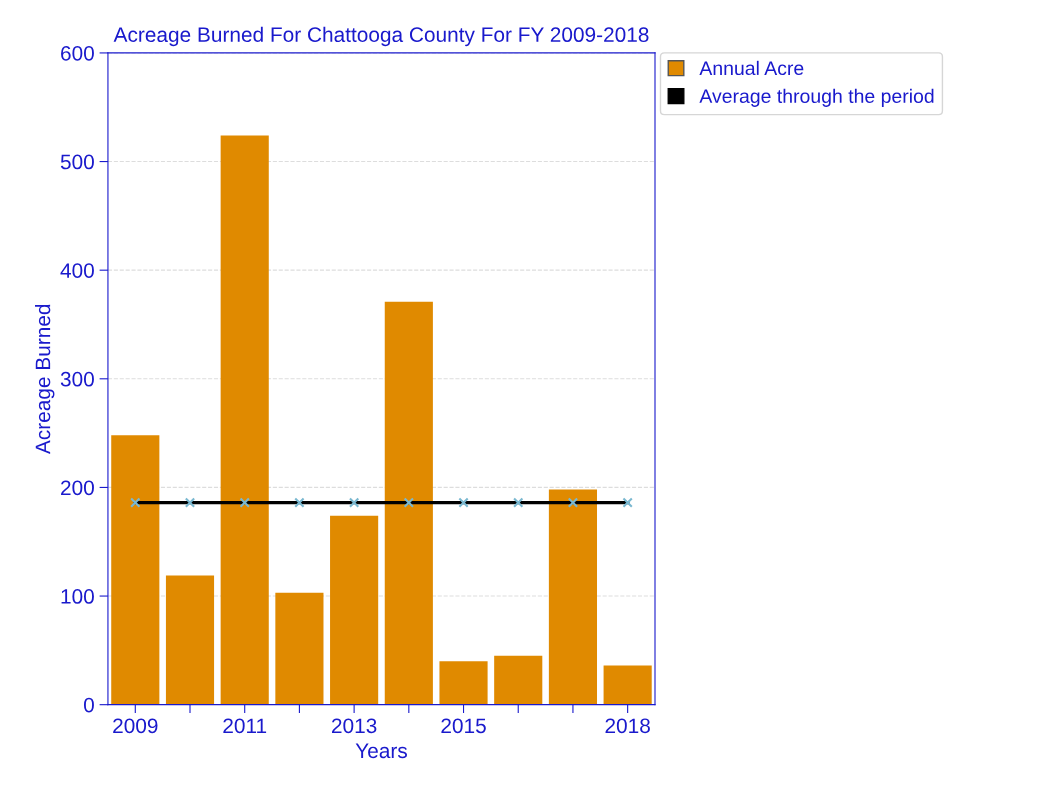  I want to click on y-axis-title: Acreage Burned, so click(45, 379).